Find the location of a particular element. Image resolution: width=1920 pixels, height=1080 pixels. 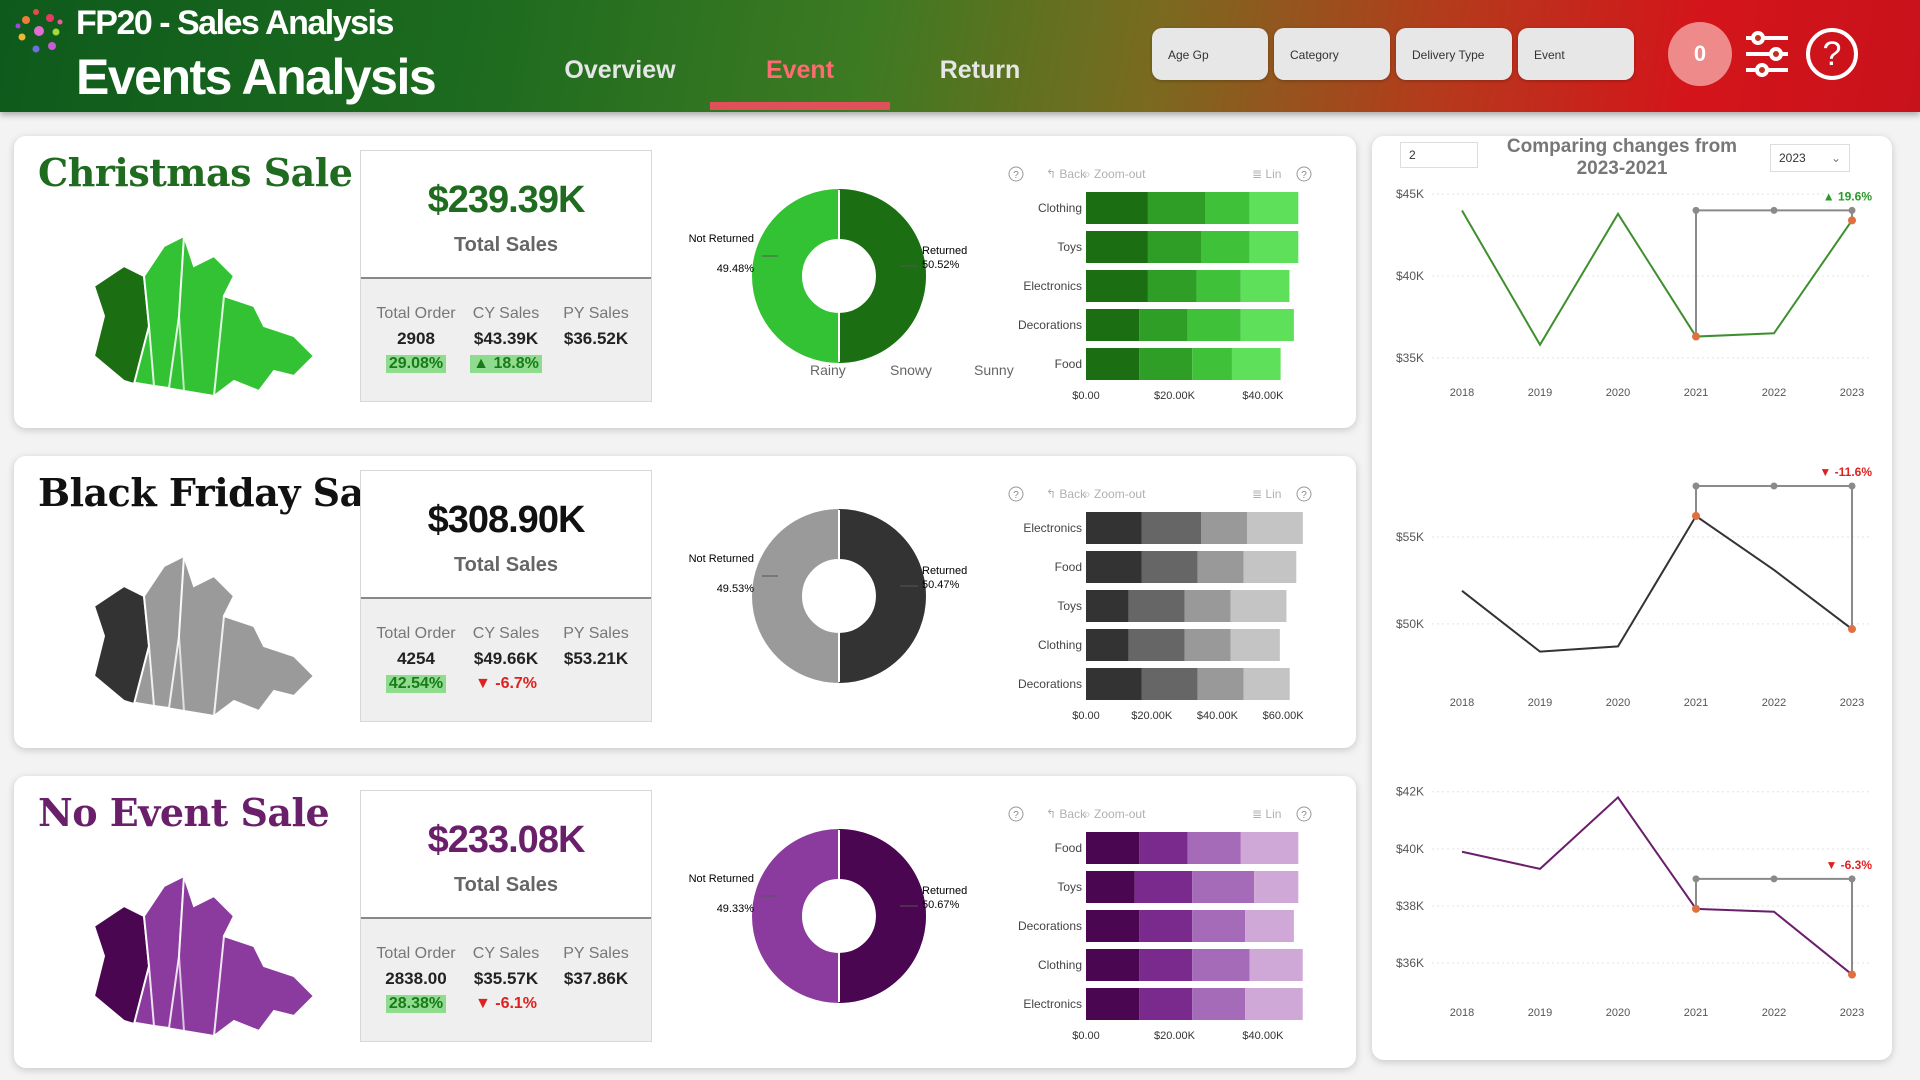

x-axis-tick: 2020 is located at coordinates (1618, 393).